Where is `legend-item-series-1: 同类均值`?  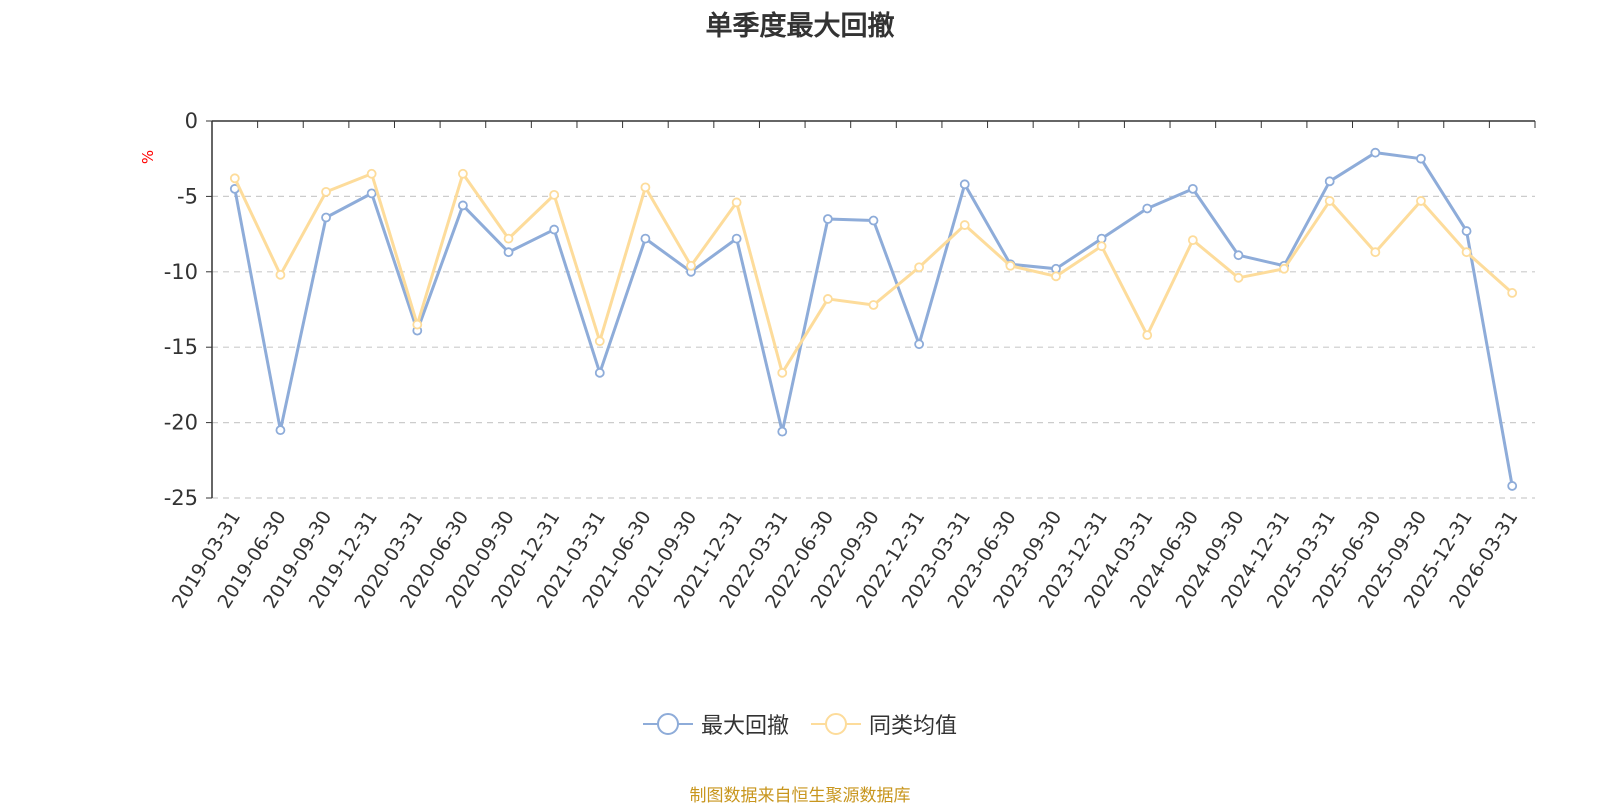 legend-item-series-1: 同类均值 is located at coordinates (884, 724).